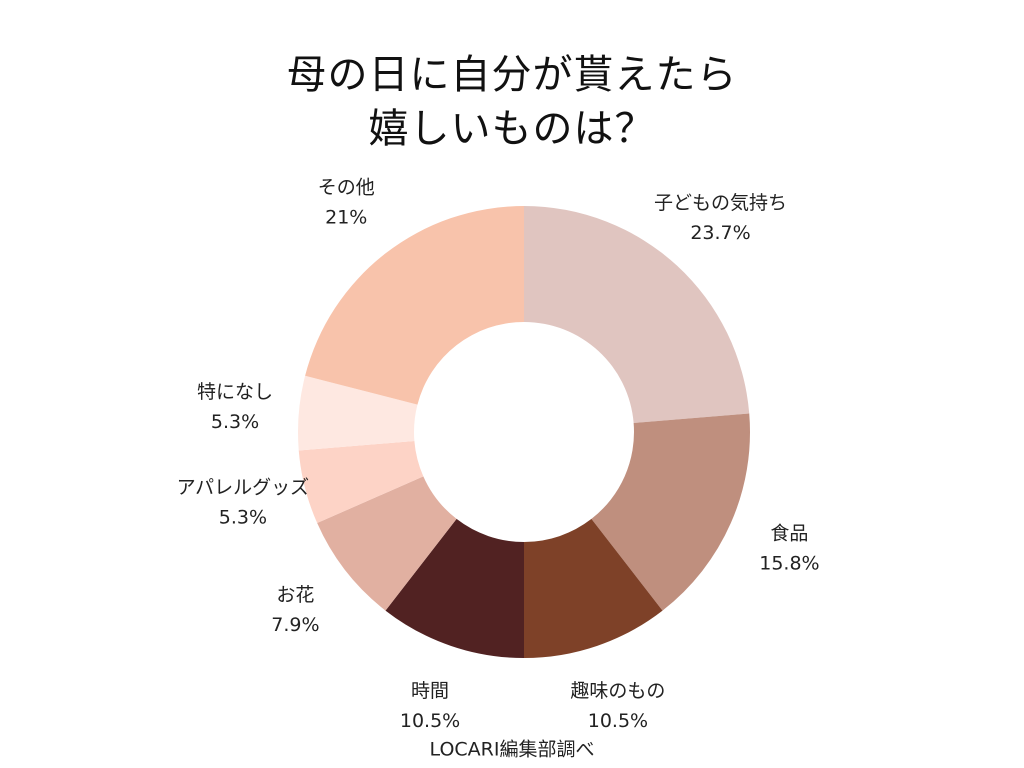 This screenshot has height=768, width=1024. What do you see at coordinates (512, 102) in the screenshot?
I see `chart-title: 母の日に自分が貰えたら 嬉しいものは？` at bounding box center [512, 102].